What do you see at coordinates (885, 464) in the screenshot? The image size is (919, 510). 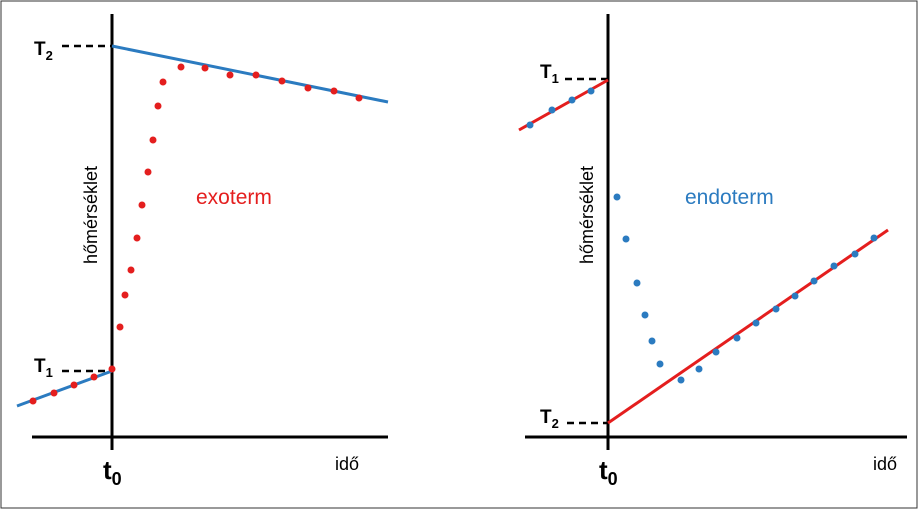 I see `right-x-axis-label: idő` at bounding box center [885, 464].